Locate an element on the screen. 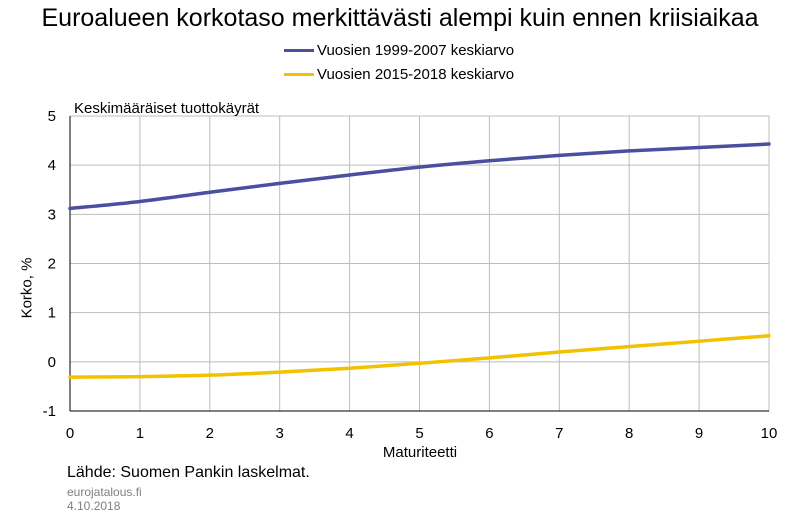 Image resolution: width=800 pixels, height=523 pixels. x-tick-label: 10 is located at coordinates (769, 433).